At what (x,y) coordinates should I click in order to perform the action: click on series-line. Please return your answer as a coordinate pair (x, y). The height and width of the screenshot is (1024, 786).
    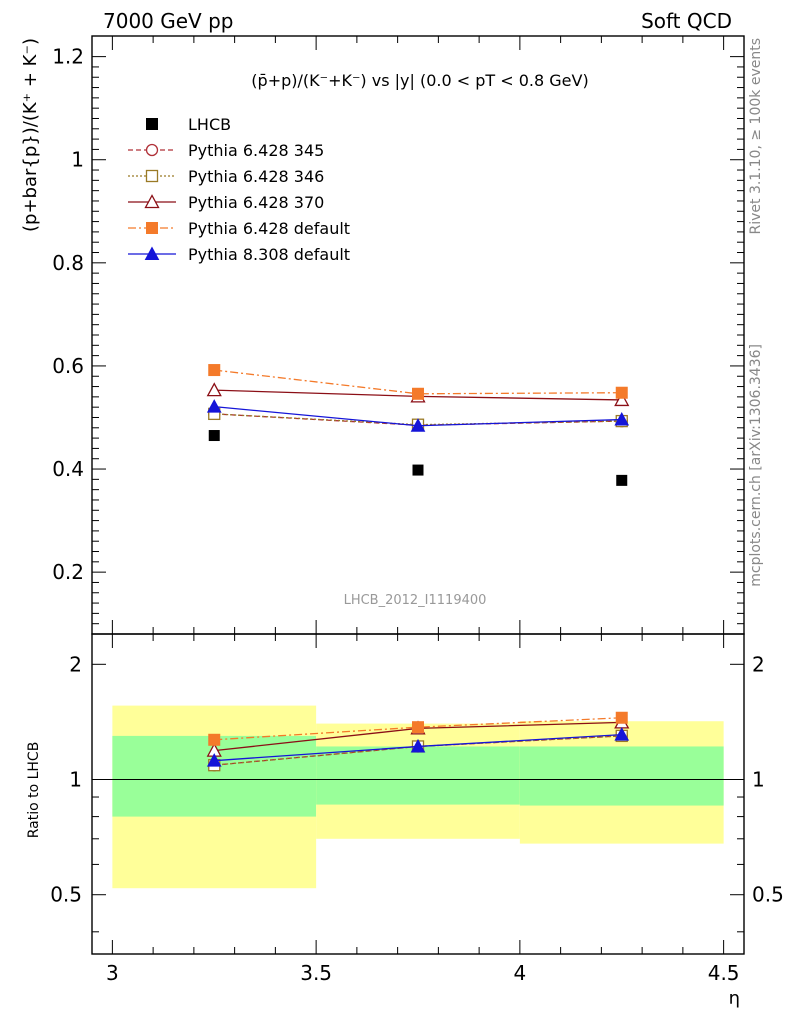
    Looking at the image, I should click on (418, 382).